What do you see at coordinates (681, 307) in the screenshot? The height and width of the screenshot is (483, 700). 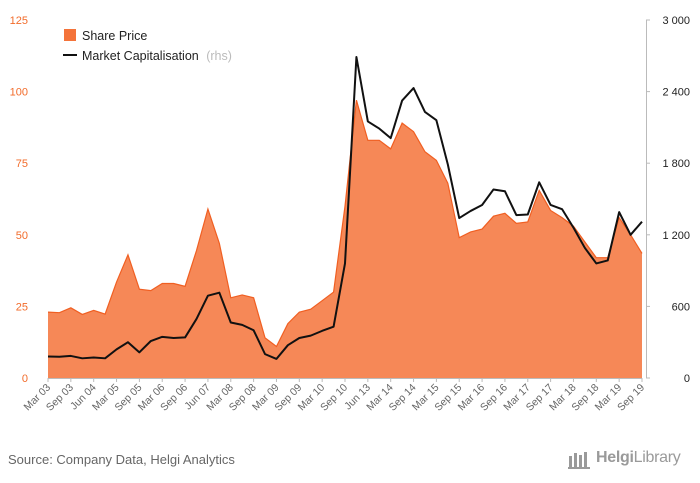 I see `y-right-tick-label: 600` at bounding box center [681, 307].